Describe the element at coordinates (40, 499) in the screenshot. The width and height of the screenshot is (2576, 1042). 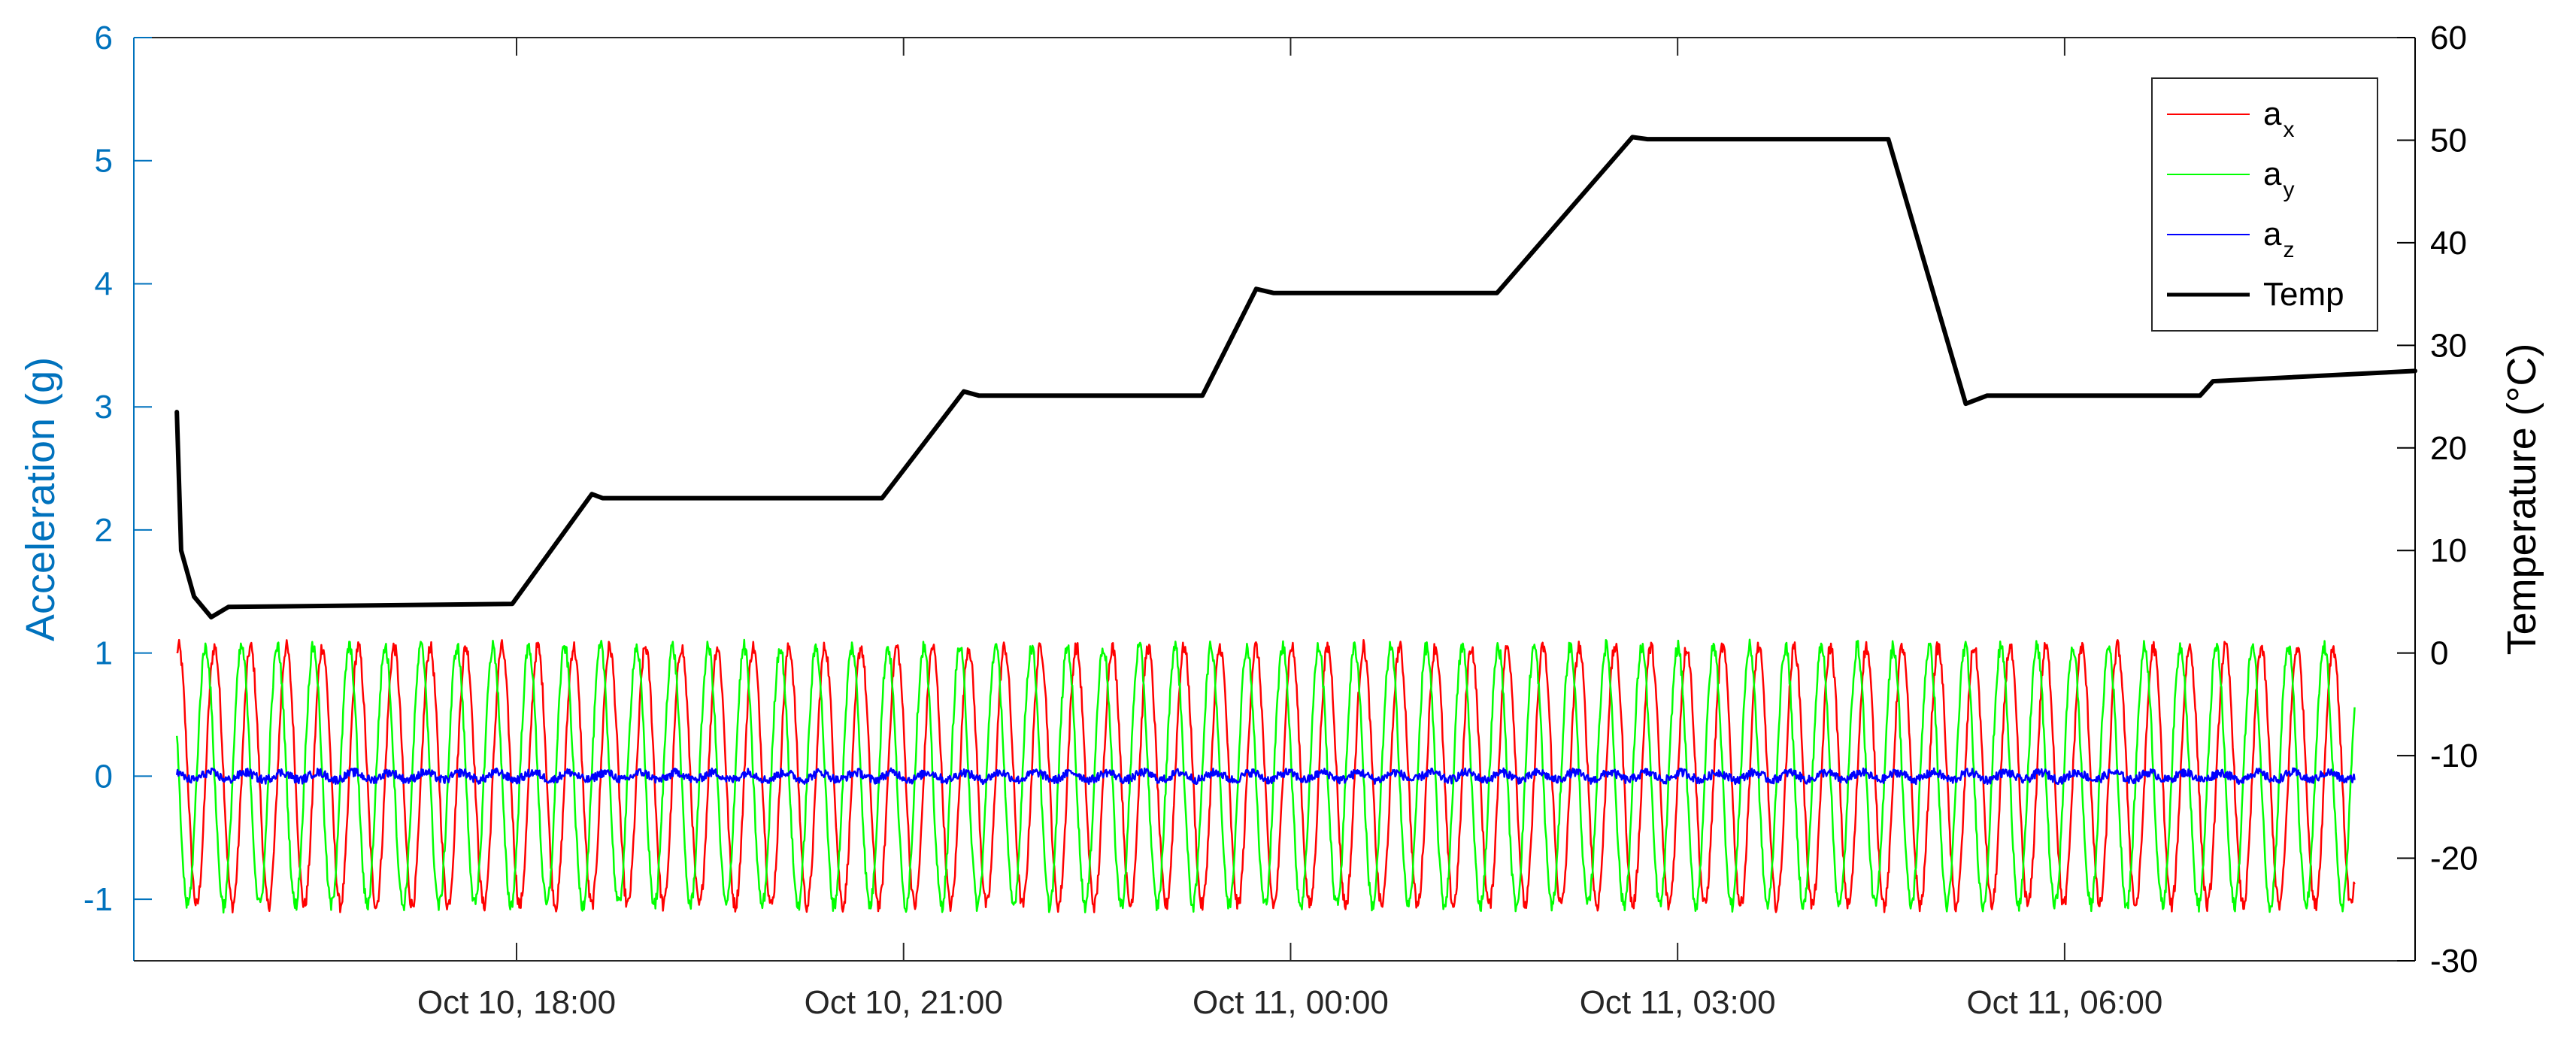
I see `y-left-axis-title: Acceleration (g)` at that location.